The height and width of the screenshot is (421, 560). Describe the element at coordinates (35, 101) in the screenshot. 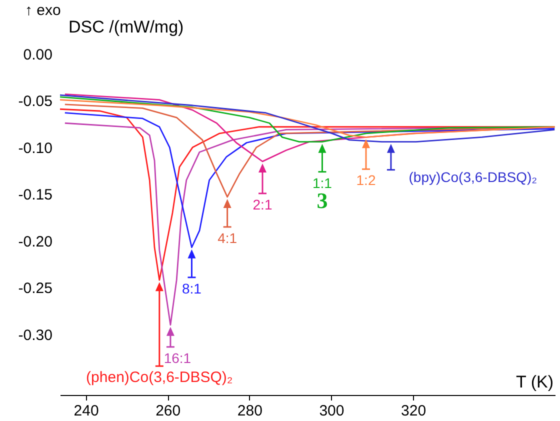

I see `y-tick-label: -0.05` at that location.